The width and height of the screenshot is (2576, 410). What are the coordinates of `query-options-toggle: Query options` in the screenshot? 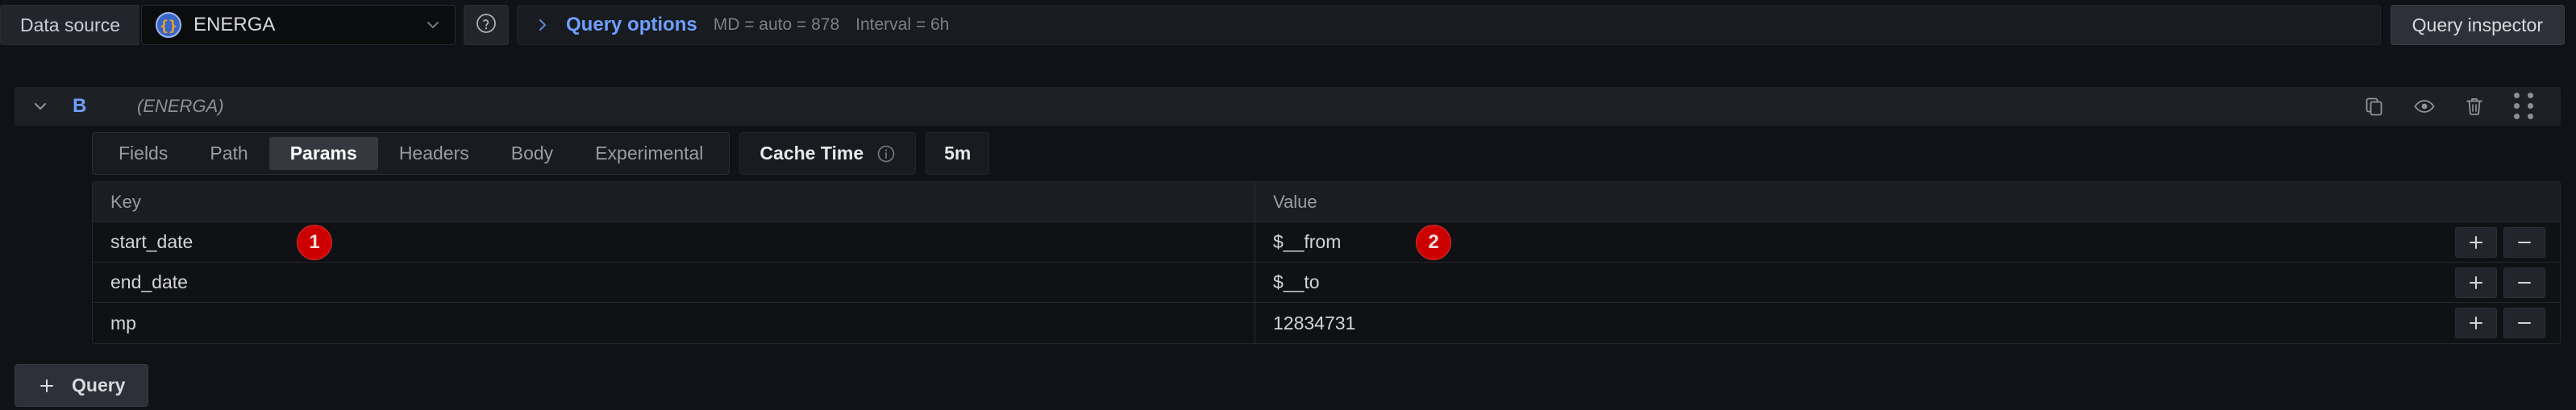 It's located at (631, 24).